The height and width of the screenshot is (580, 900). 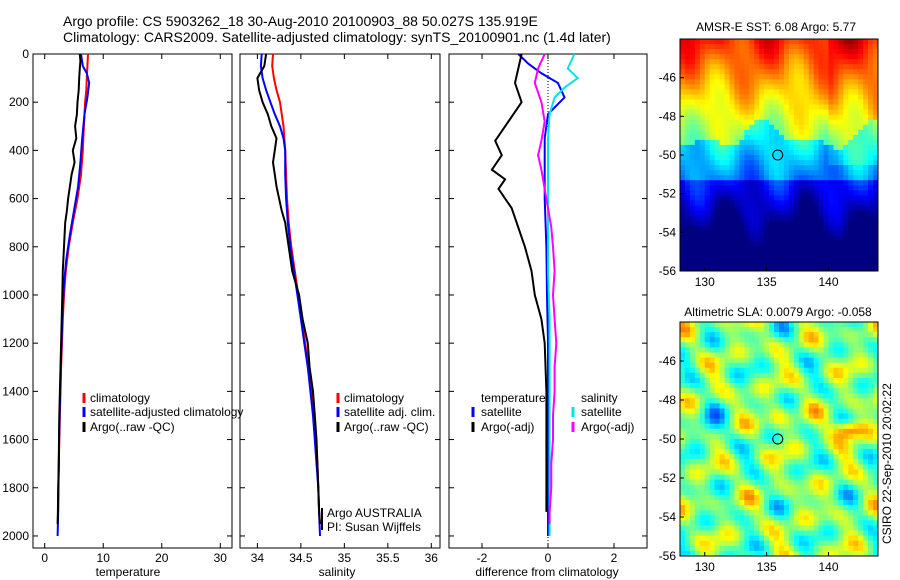 What do you see at coordinates (482, 558) in the screenshot?
I see `x-tick-label: -2` at bounding box center [482, 558].